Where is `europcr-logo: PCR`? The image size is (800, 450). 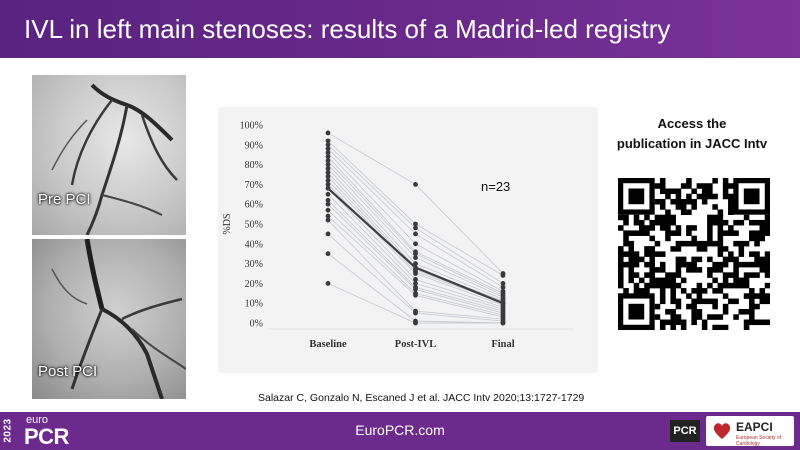 europcr-logo: PCR is located at coordinates (46, 436).